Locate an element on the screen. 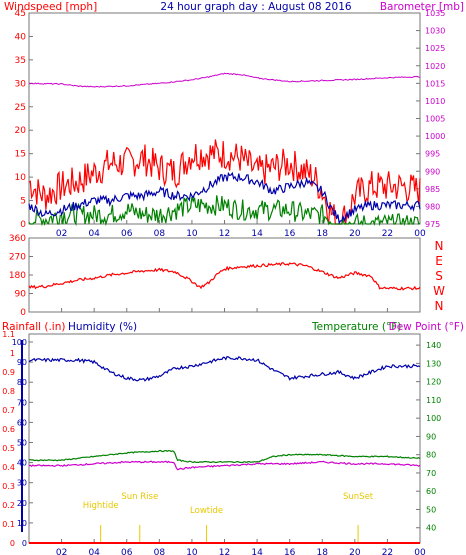  rain-y-tick-label: 0.3 is located at coordinates (8, 486).